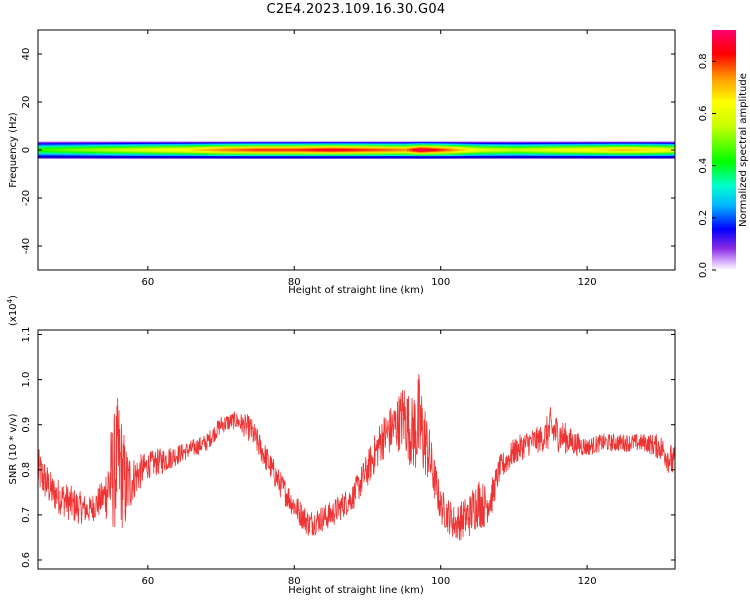 The image size is (750, 604). I want to click on colorbar-tick-label: 0.0, so click(703, 270).